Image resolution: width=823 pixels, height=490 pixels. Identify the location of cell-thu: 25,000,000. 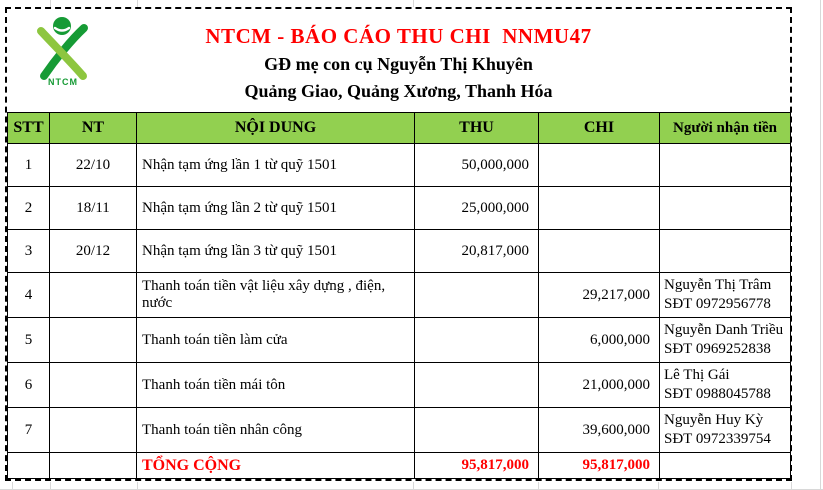
(476, 208).